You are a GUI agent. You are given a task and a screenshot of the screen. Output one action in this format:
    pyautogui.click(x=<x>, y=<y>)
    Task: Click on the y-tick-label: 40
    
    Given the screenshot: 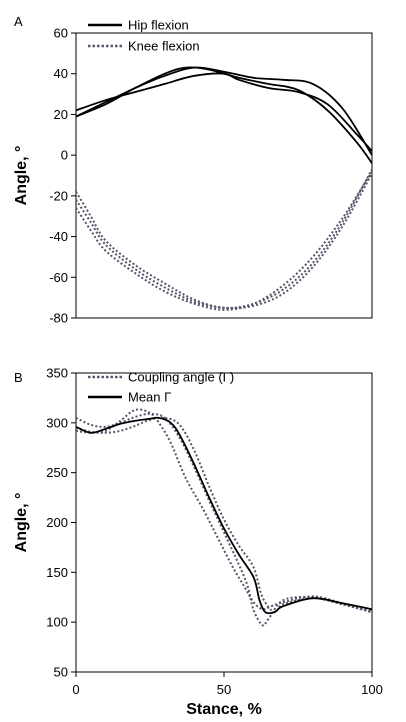 What is the action you would take?
    pyautogui.click(x=61, y=73)
    